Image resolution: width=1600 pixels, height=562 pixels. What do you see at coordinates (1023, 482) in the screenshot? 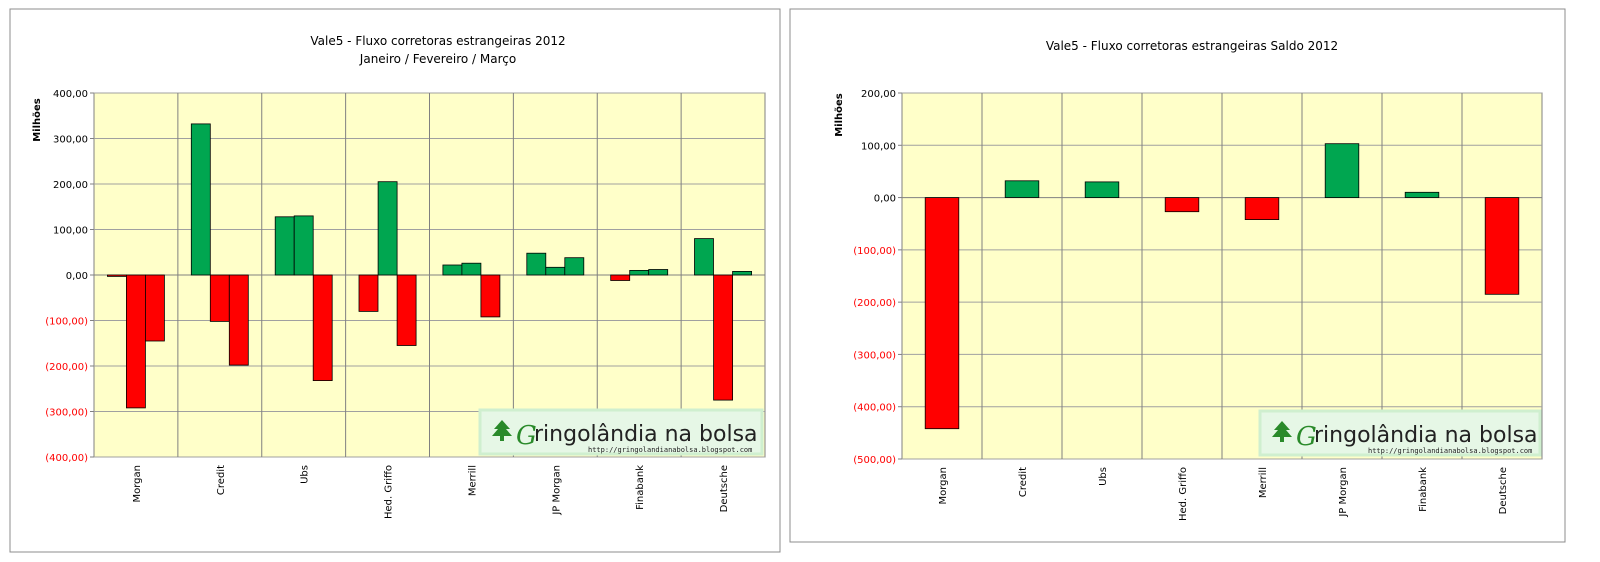
I see `chart-2-xtick-label: Credit` at bounding box center [1023, 482].